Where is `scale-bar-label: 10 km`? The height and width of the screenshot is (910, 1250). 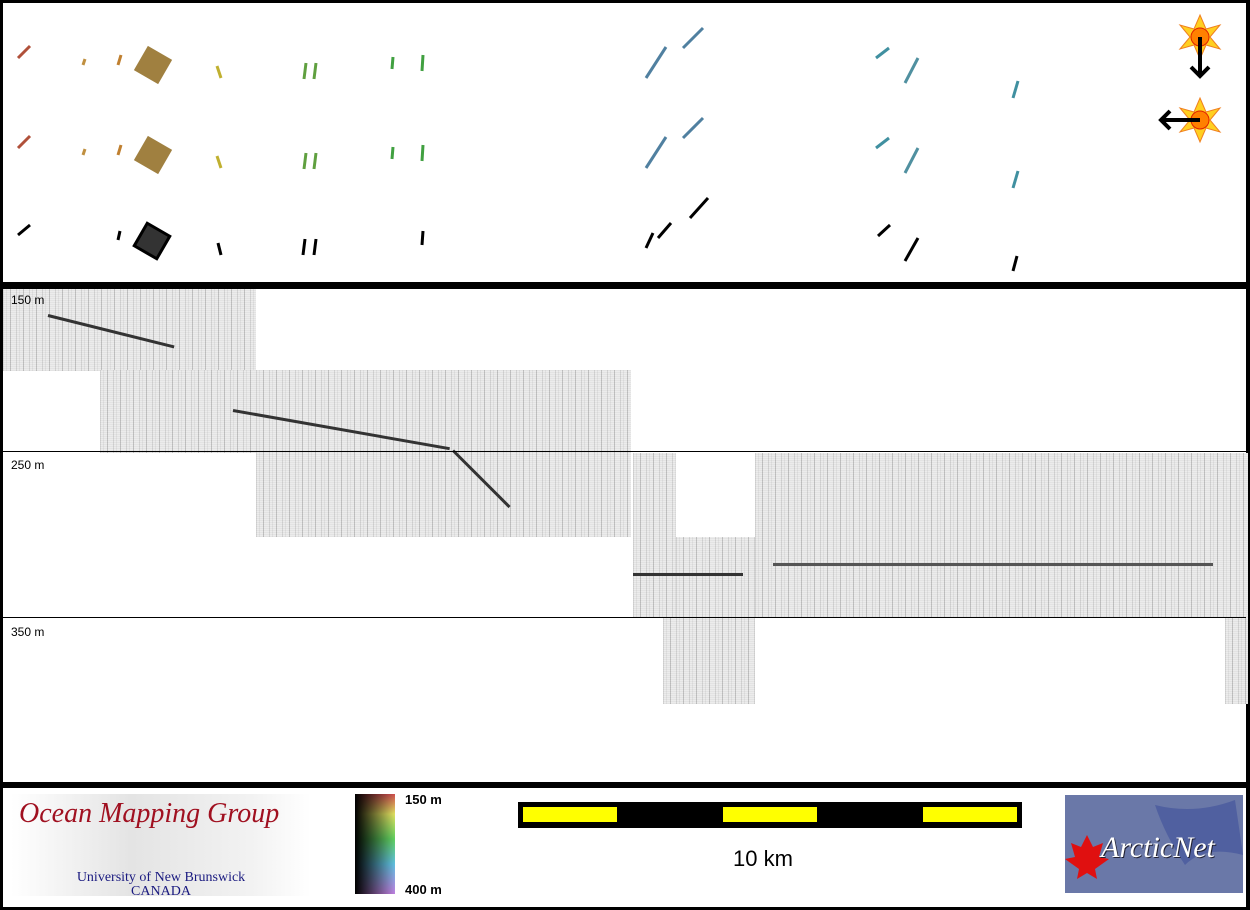
scale-bar-label: 10 km is located at coordinates (763, 858).